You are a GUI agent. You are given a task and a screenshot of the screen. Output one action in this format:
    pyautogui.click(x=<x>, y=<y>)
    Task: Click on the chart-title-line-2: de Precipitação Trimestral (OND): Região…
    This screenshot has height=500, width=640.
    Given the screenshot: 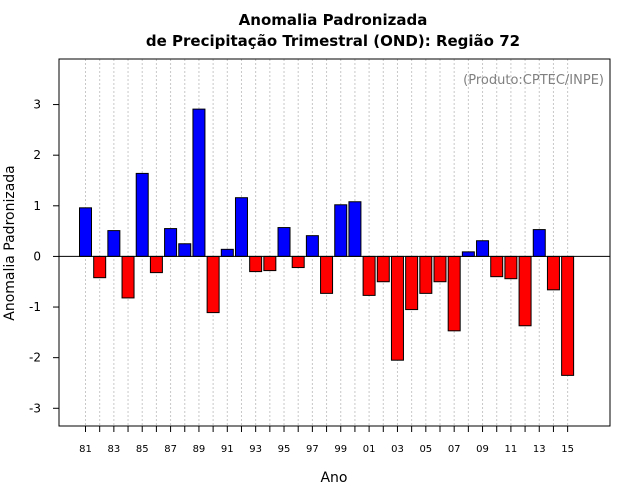 What is the action you would take?
    pyautogui.click(x=333, y=41)
    